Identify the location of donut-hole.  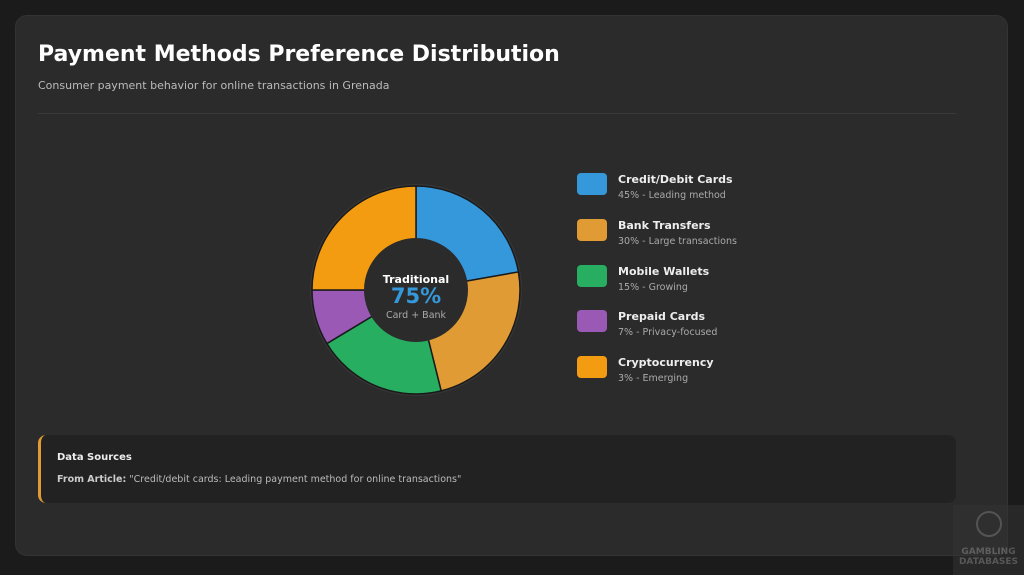
(416, 290).